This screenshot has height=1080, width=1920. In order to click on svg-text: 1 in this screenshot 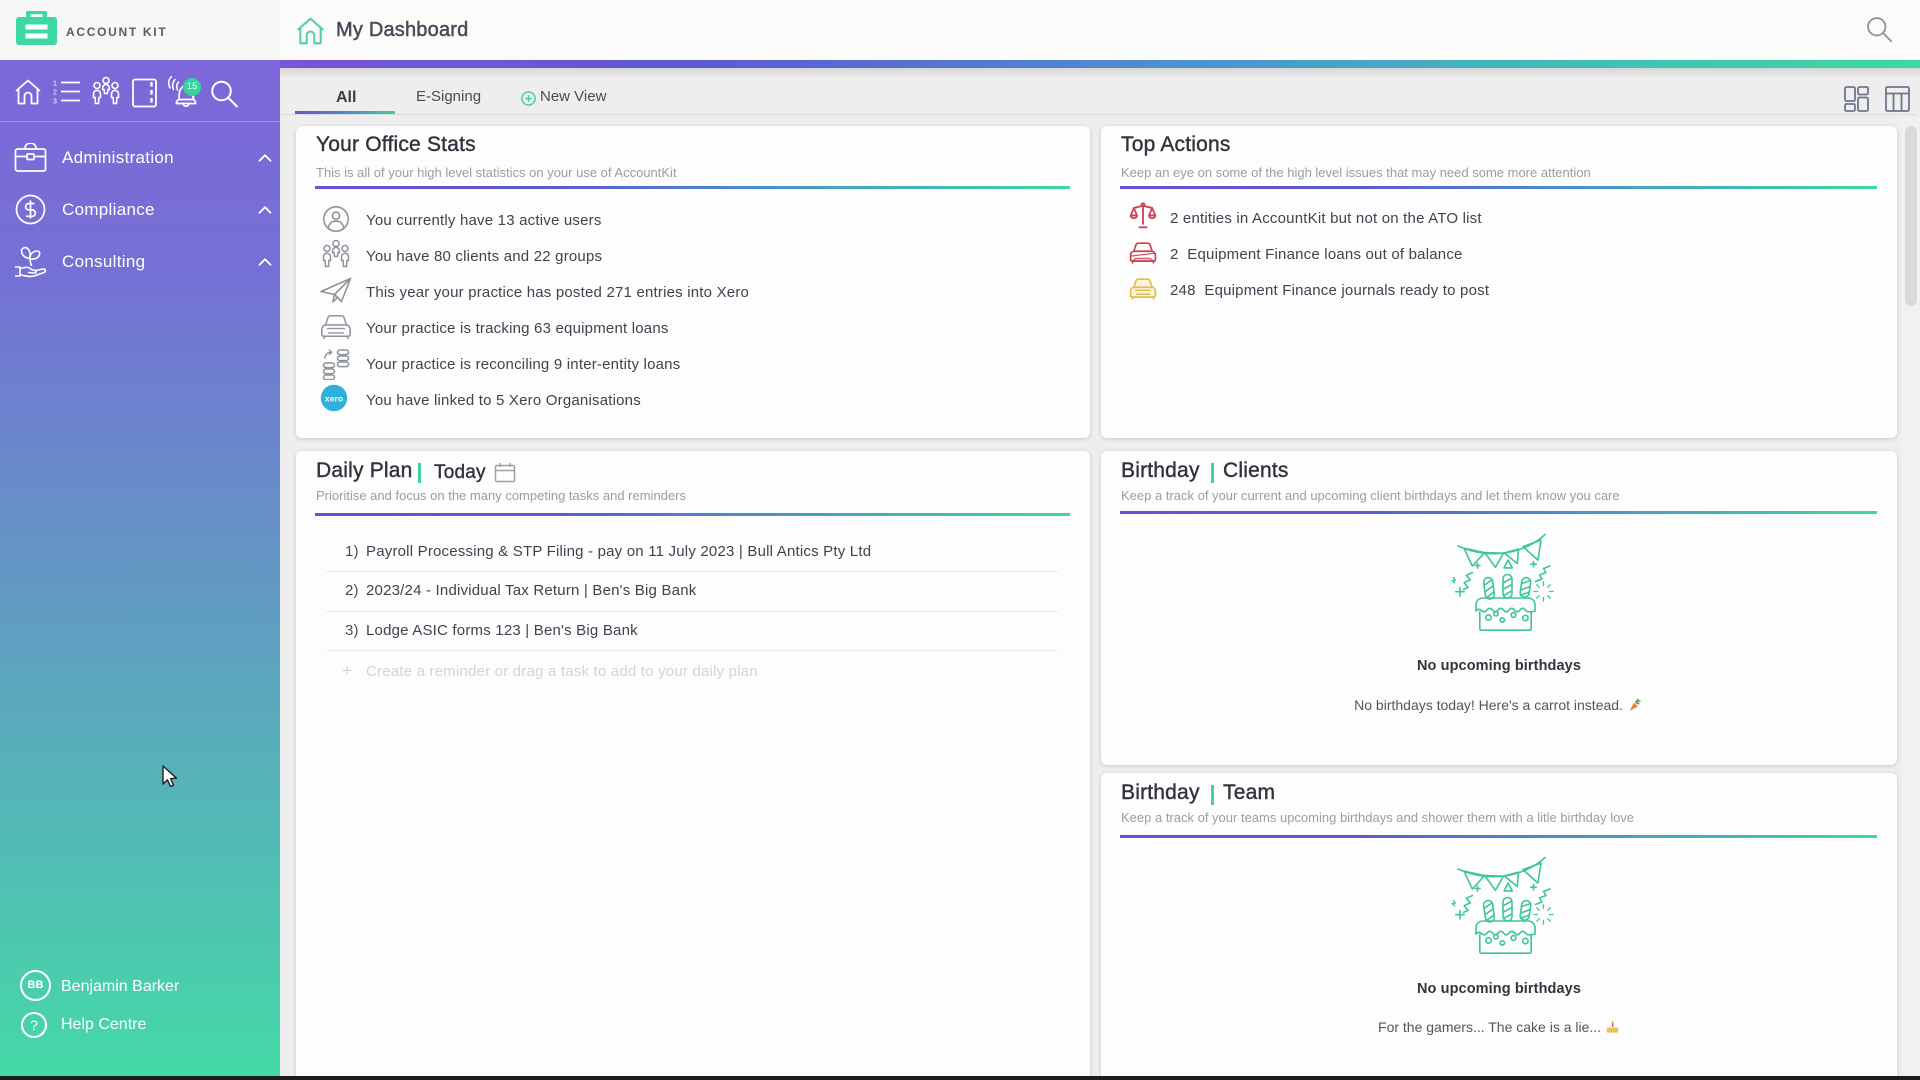, I will do `click(55, 83)`.